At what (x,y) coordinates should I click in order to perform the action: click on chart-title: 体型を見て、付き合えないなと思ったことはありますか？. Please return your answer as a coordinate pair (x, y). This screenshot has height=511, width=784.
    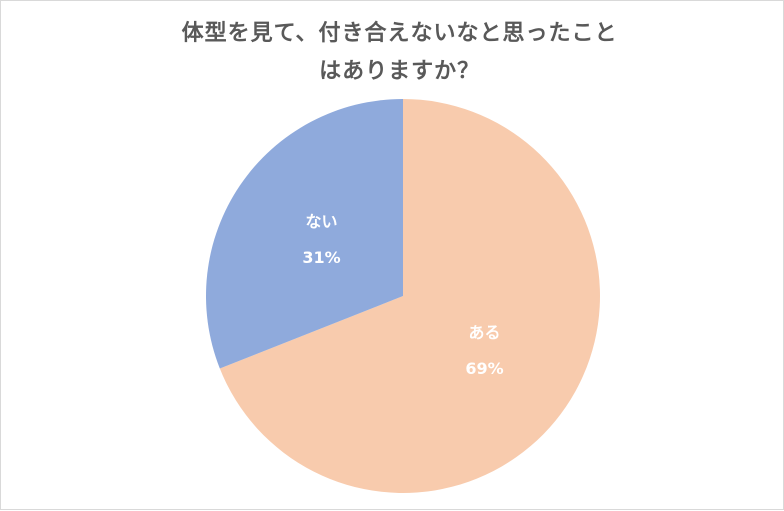
    Looking at the image, I should click on (399, 52).